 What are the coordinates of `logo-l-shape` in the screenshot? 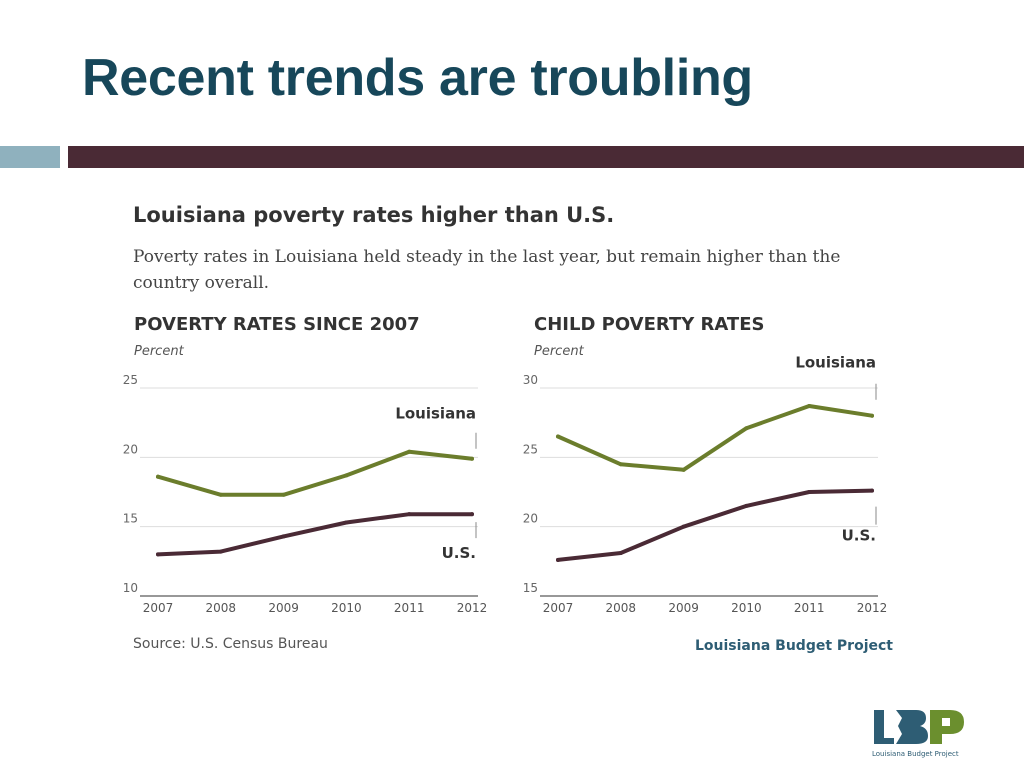 It's located at (884, 727).